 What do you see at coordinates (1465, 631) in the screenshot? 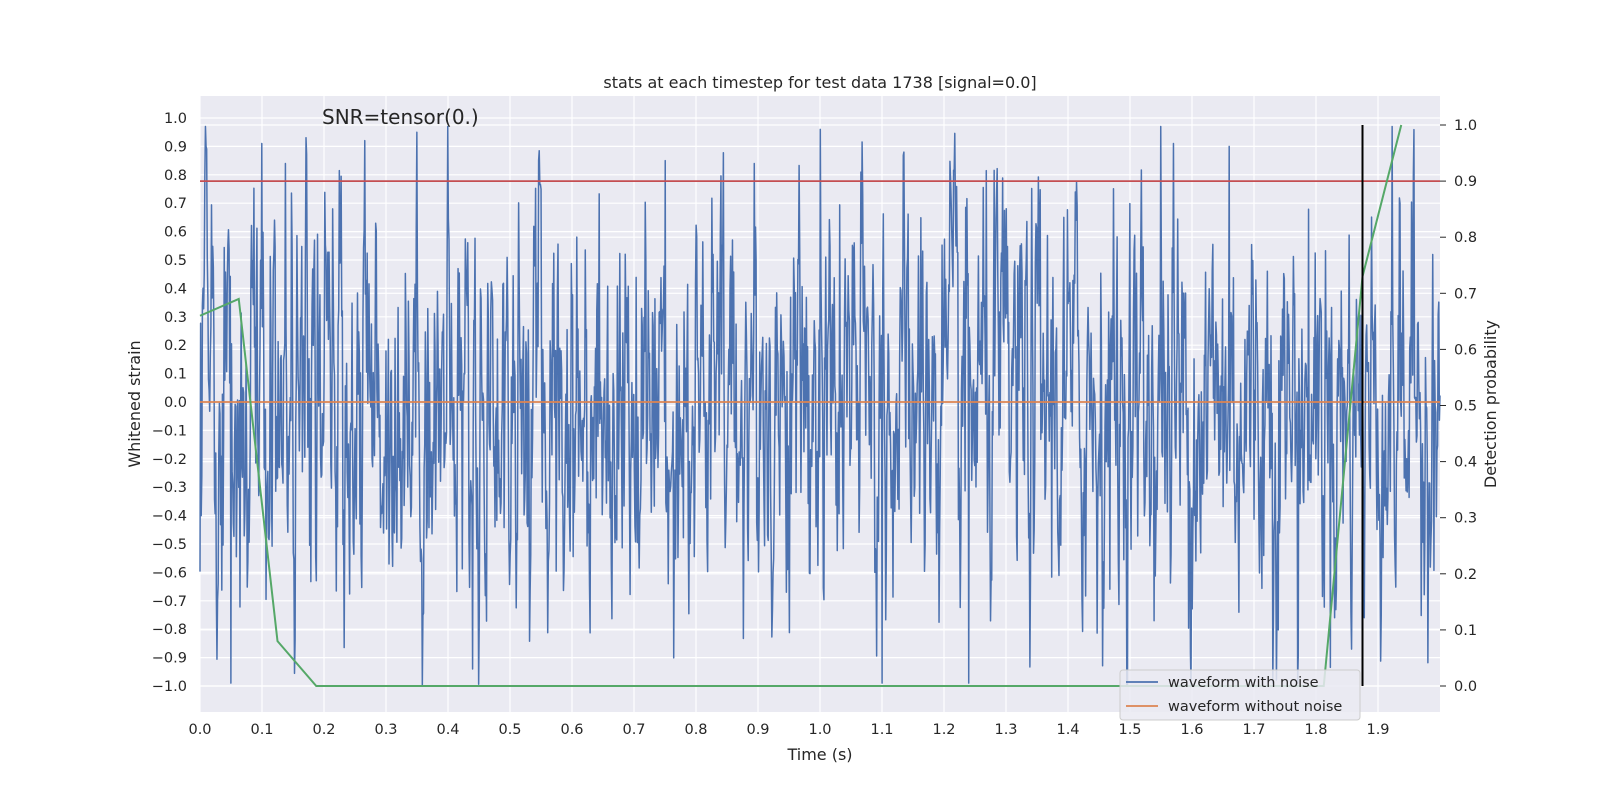
I see `y2-tick-label: 0.1` at bounding box center [1465, 631].